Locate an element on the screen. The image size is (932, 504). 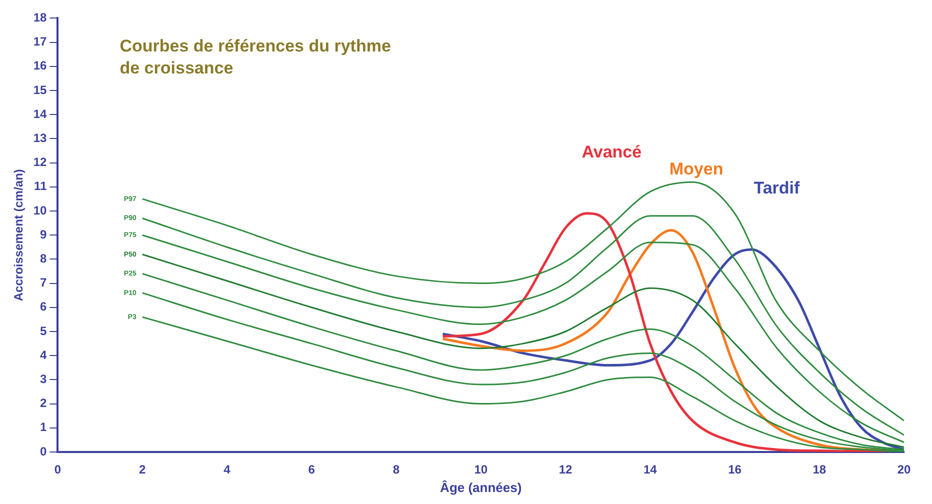
y-tick-label: 8 is located at coordinates (44, 259).